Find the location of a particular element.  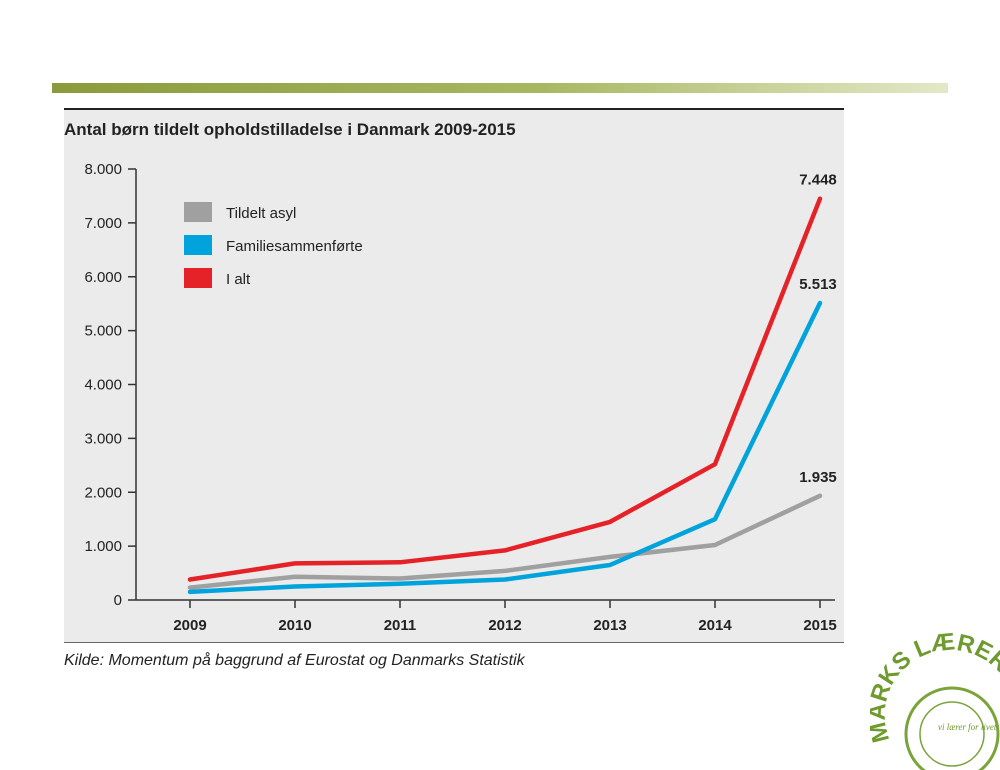

y-tick-label: 4.000 is located at coordinates (103, 385).